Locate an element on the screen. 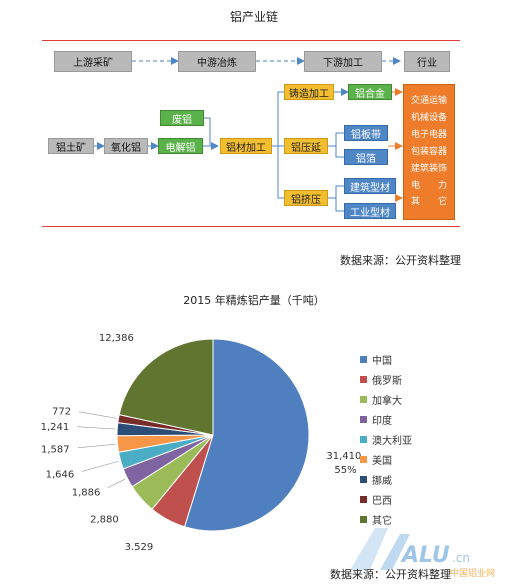  legend-item-8: 其它 is located at coordinates (376, 519).